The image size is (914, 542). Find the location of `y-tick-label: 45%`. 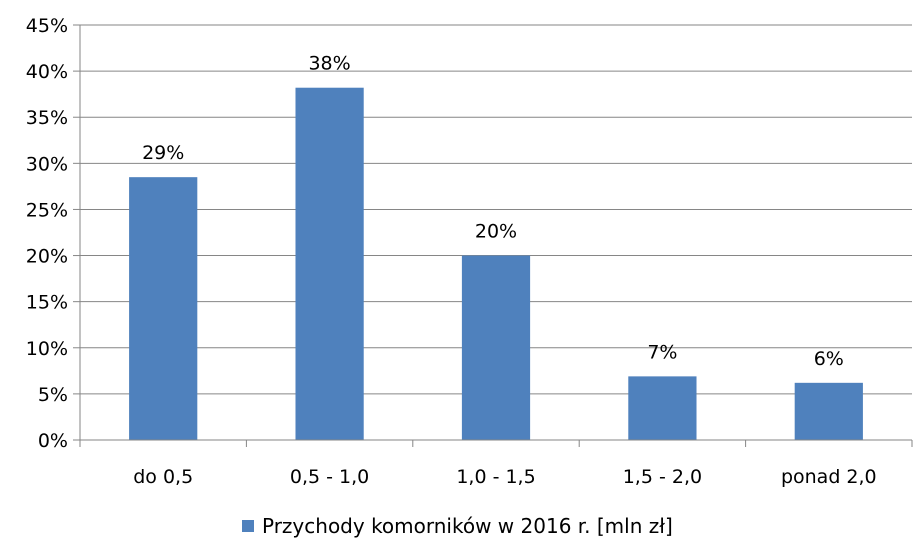

y-tick-label: 45% is located at coordinates (47, 26).